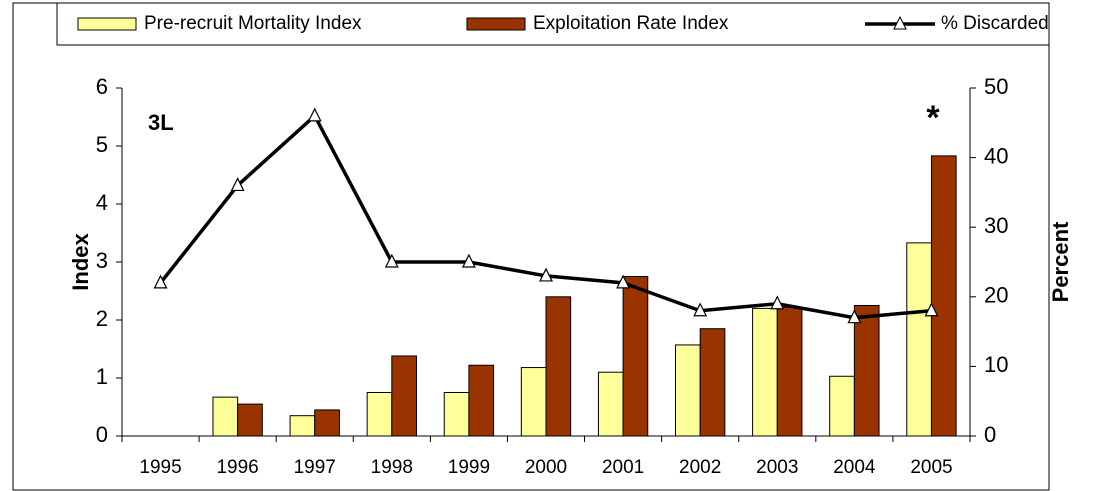  What do you see at coordinates (102, 376) in the screenshot?
I see `y-tick-label: 1` at bounding box center [102, 376].